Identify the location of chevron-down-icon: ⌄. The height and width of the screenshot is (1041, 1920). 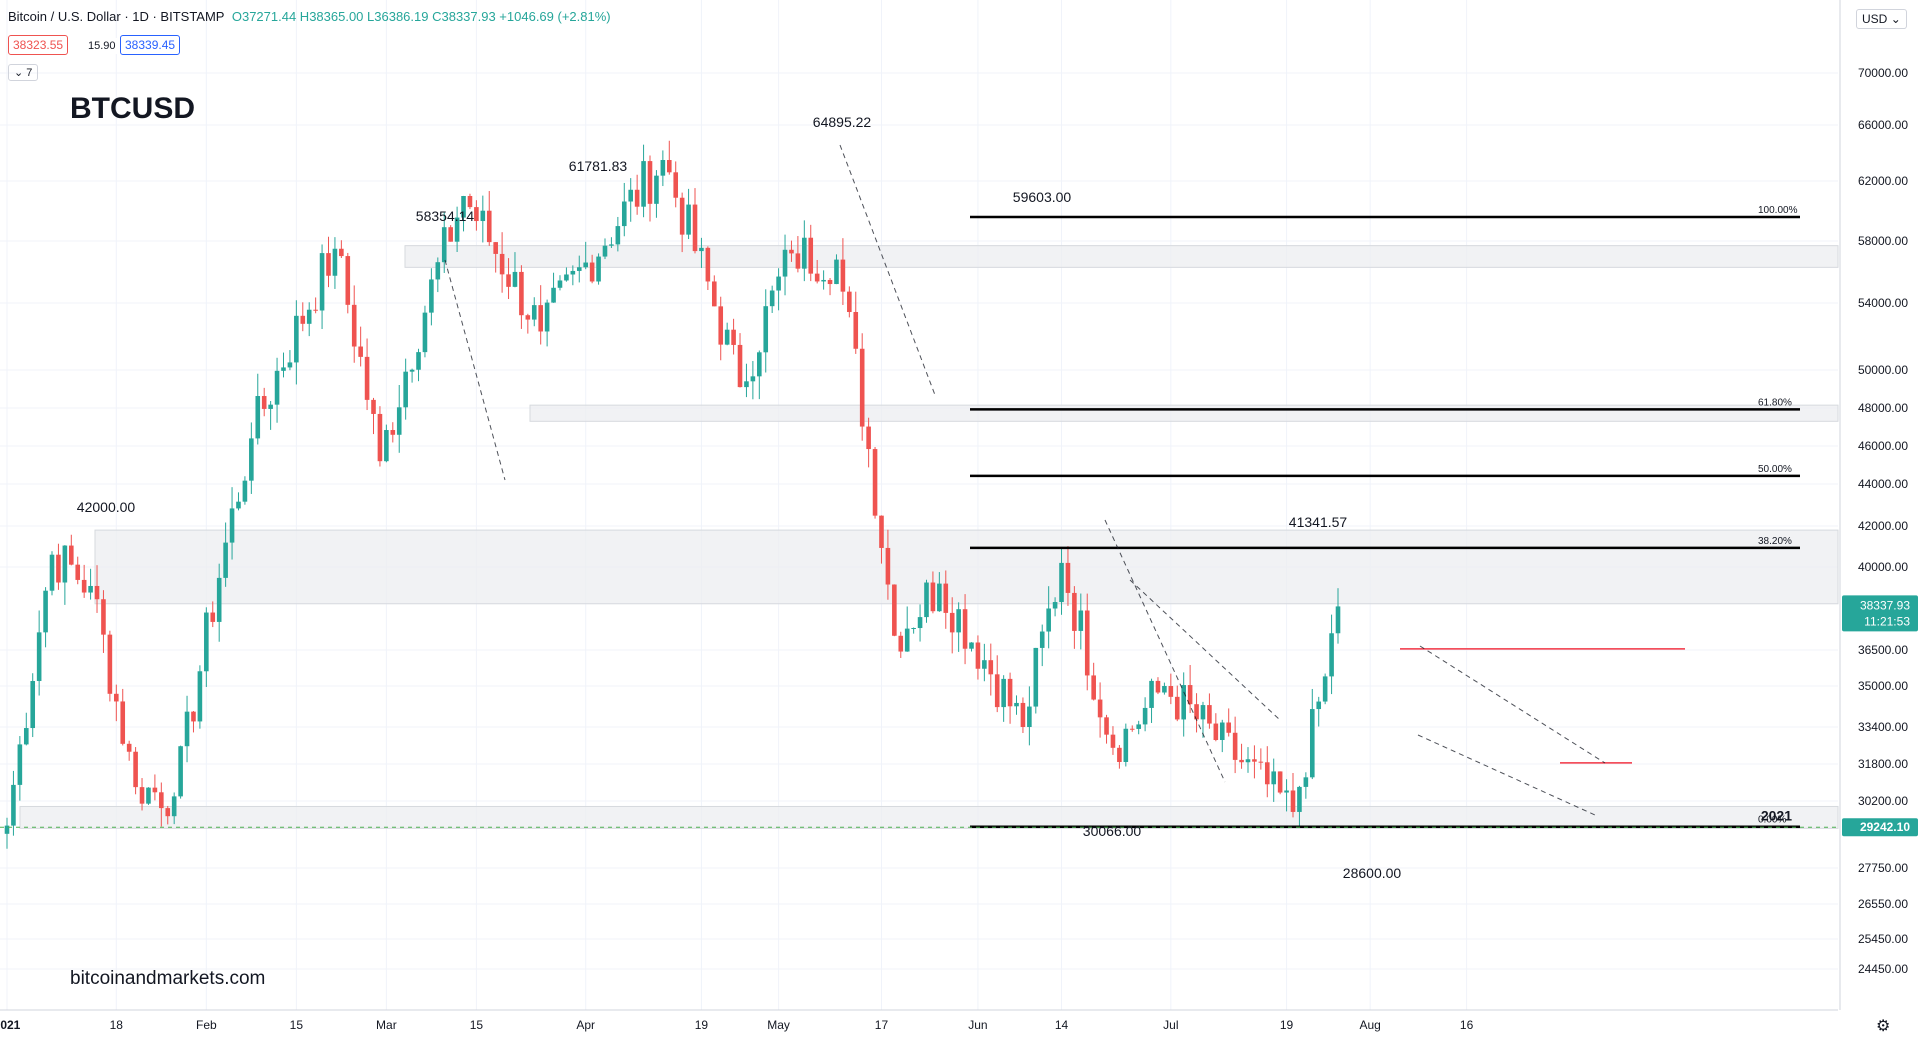
(1895, 19).